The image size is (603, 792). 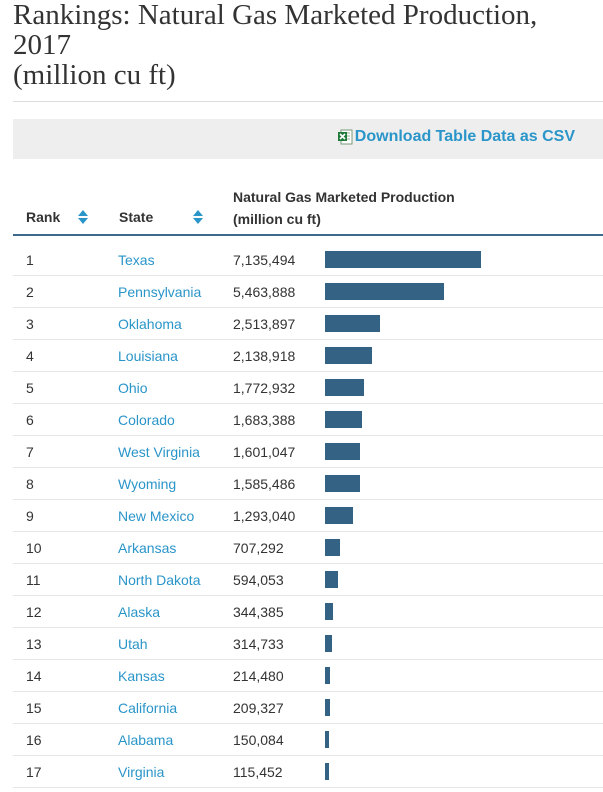 What do you see at coordinates (30, 420) in the screenshot?
I see `rank-cell: 6` at bounding box center [30, 420].